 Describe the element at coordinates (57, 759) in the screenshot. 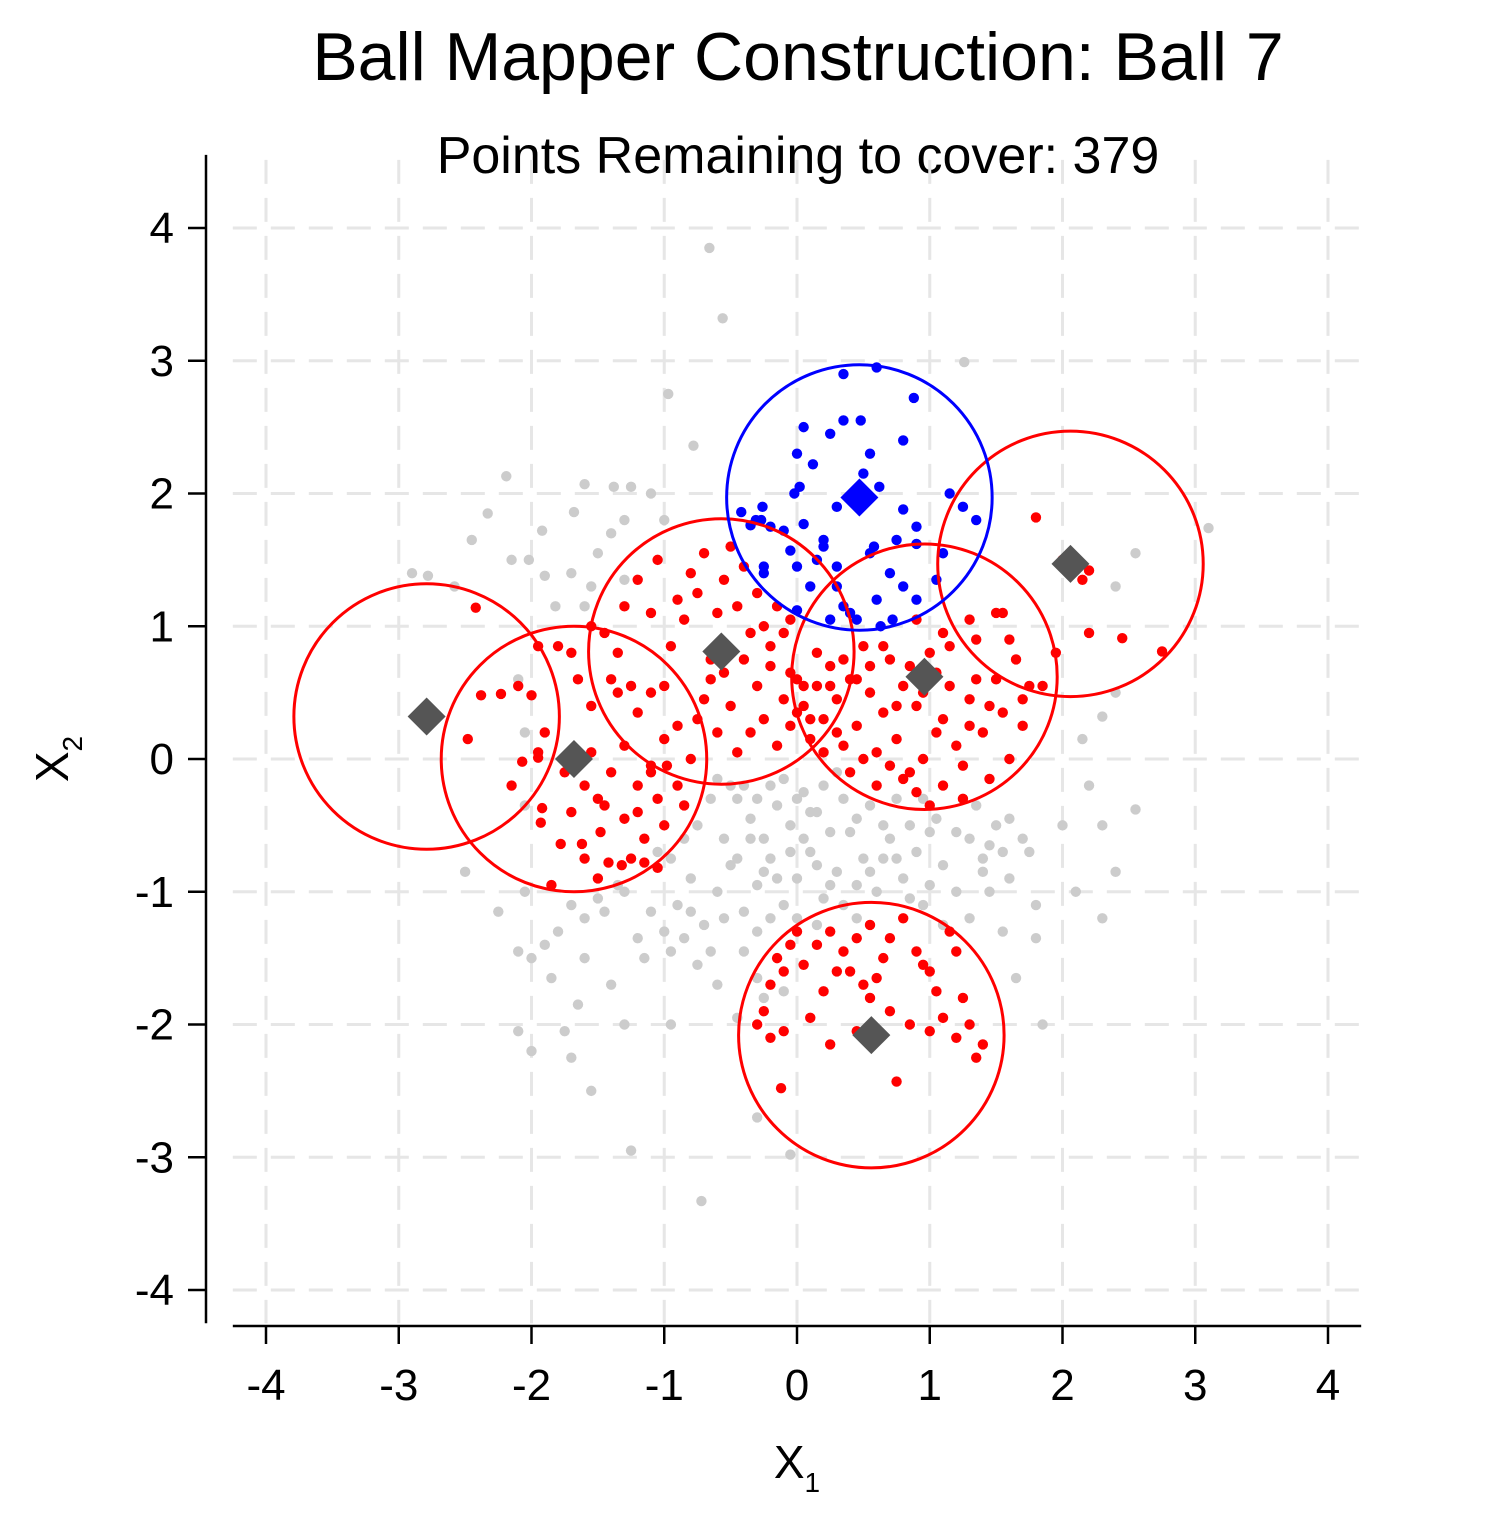

I see `y-axis-label: X2` at that location.